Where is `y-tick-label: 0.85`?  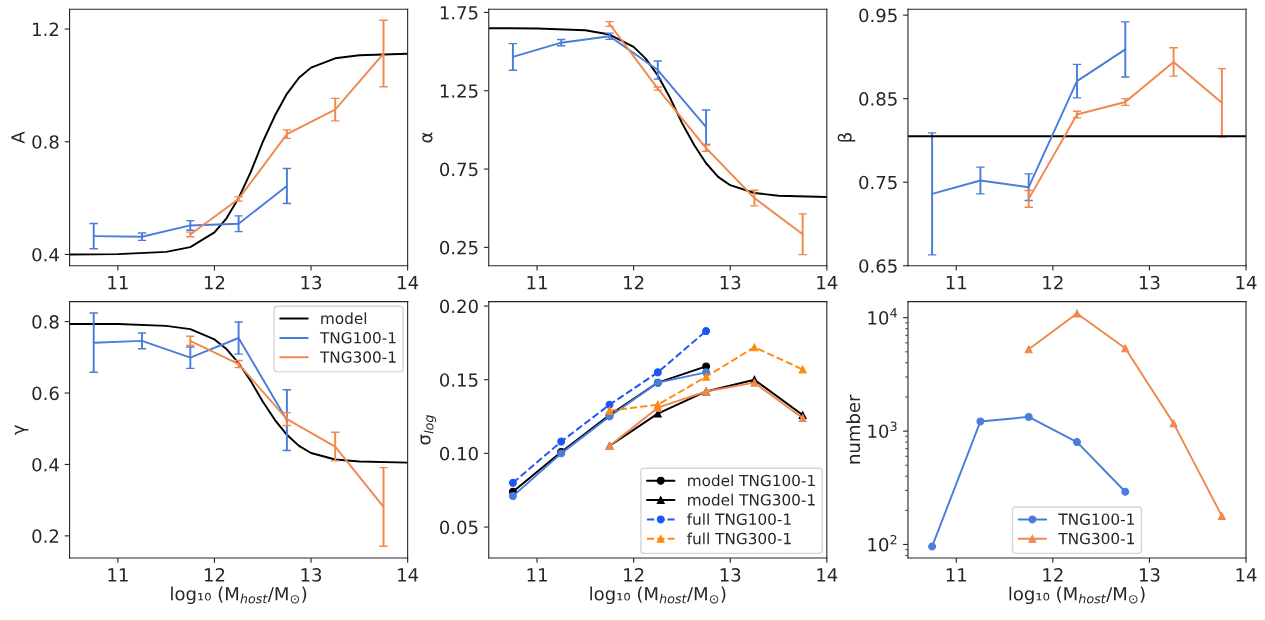 y-tick-label: 0.85 is located at coordinates (878, 99).